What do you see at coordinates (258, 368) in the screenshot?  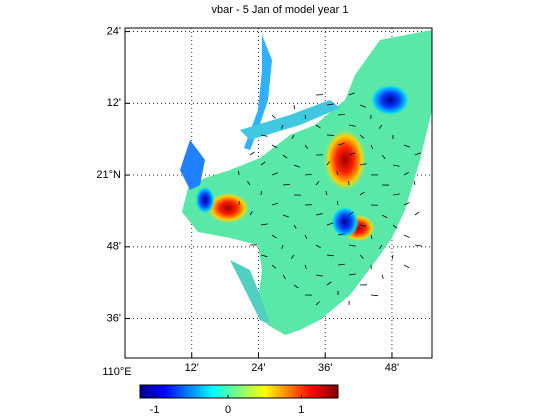 I see `x-tick-label: 24'` at bounding box center [258, 368].